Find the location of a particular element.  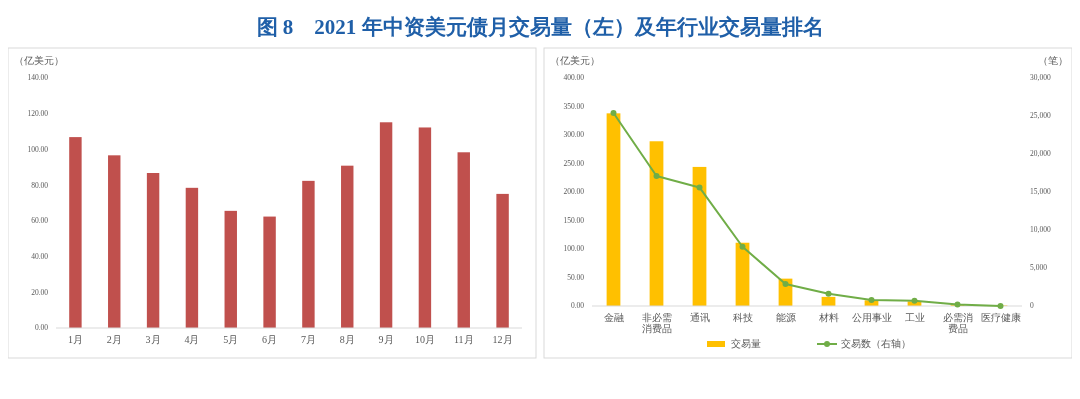

x-tick-label: 科技 is located at coordinates (742, 317).